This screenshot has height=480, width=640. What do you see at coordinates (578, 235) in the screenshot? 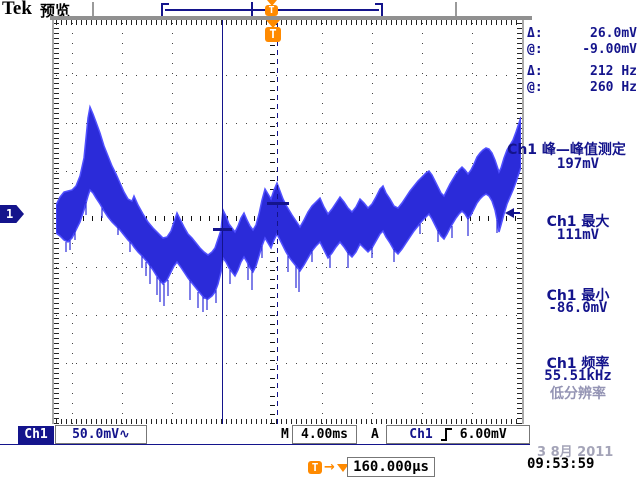
I see `meas-max-value: 111mV` at bounding box center [578, 235].